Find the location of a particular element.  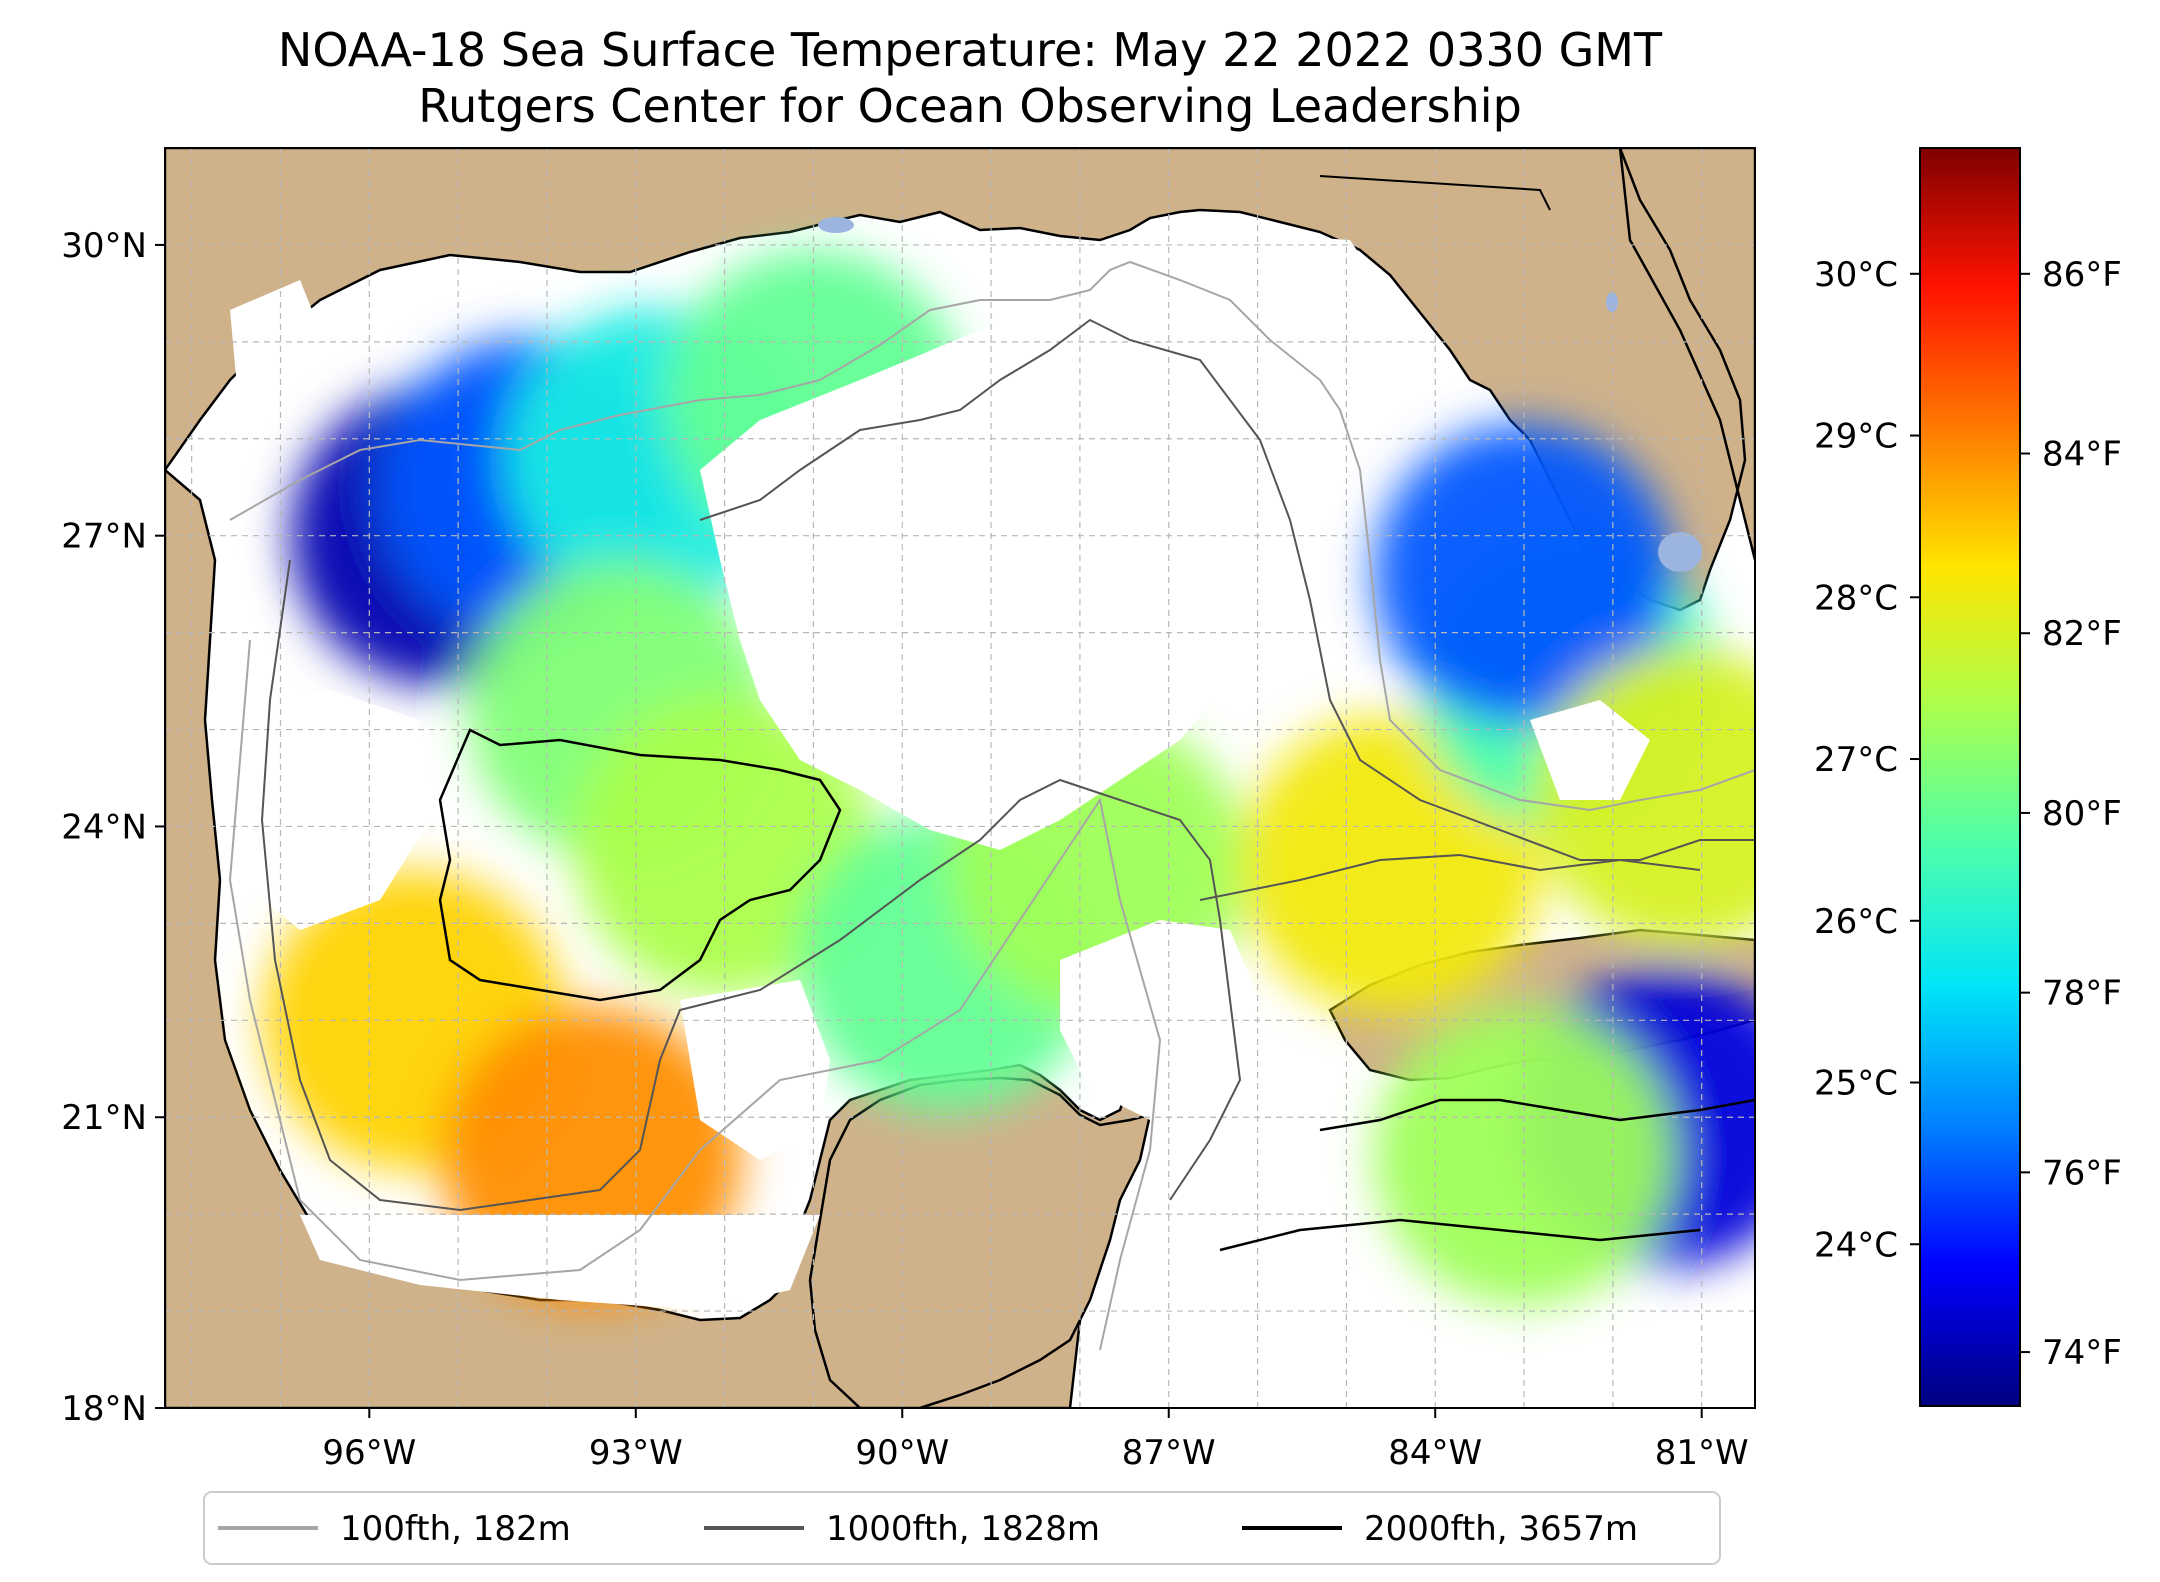

lon-tick-label: 84°W is located at coordinates (1435, 1453).